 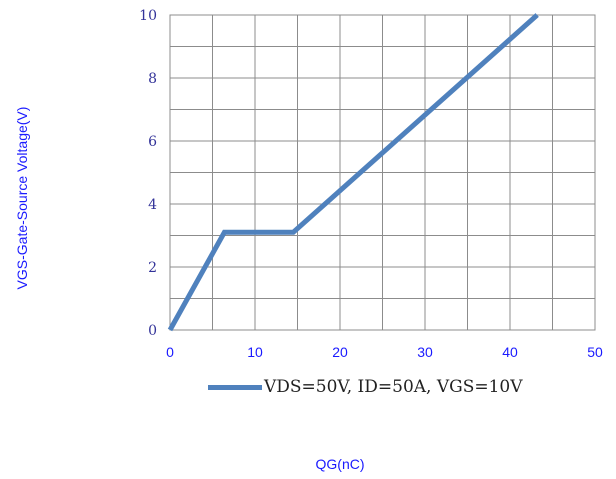 What do you see at coordinates (22, 198) in the screenshot?
I see `y-axis-label: VGS-Gate-Source Voltage(V)` at bounding box center [22, 198].